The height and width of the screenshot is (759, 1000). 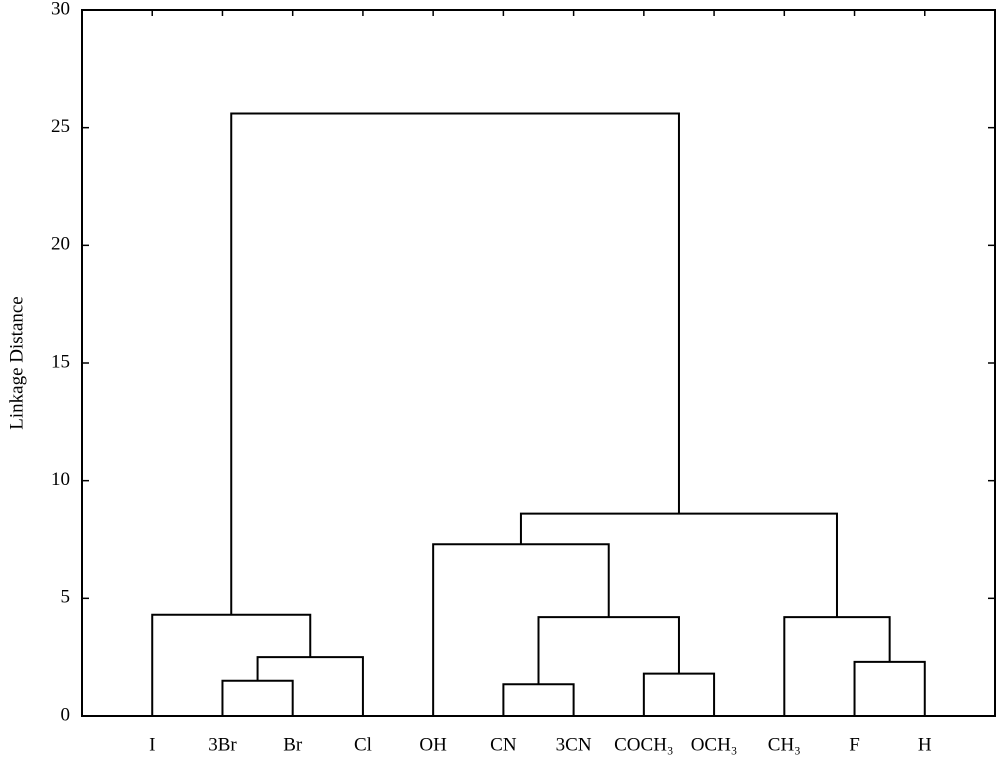 What do you see at coordinates (293, 744) in the screenshot?
I see `leaf-label: Br` at bounding box center [293, 744].